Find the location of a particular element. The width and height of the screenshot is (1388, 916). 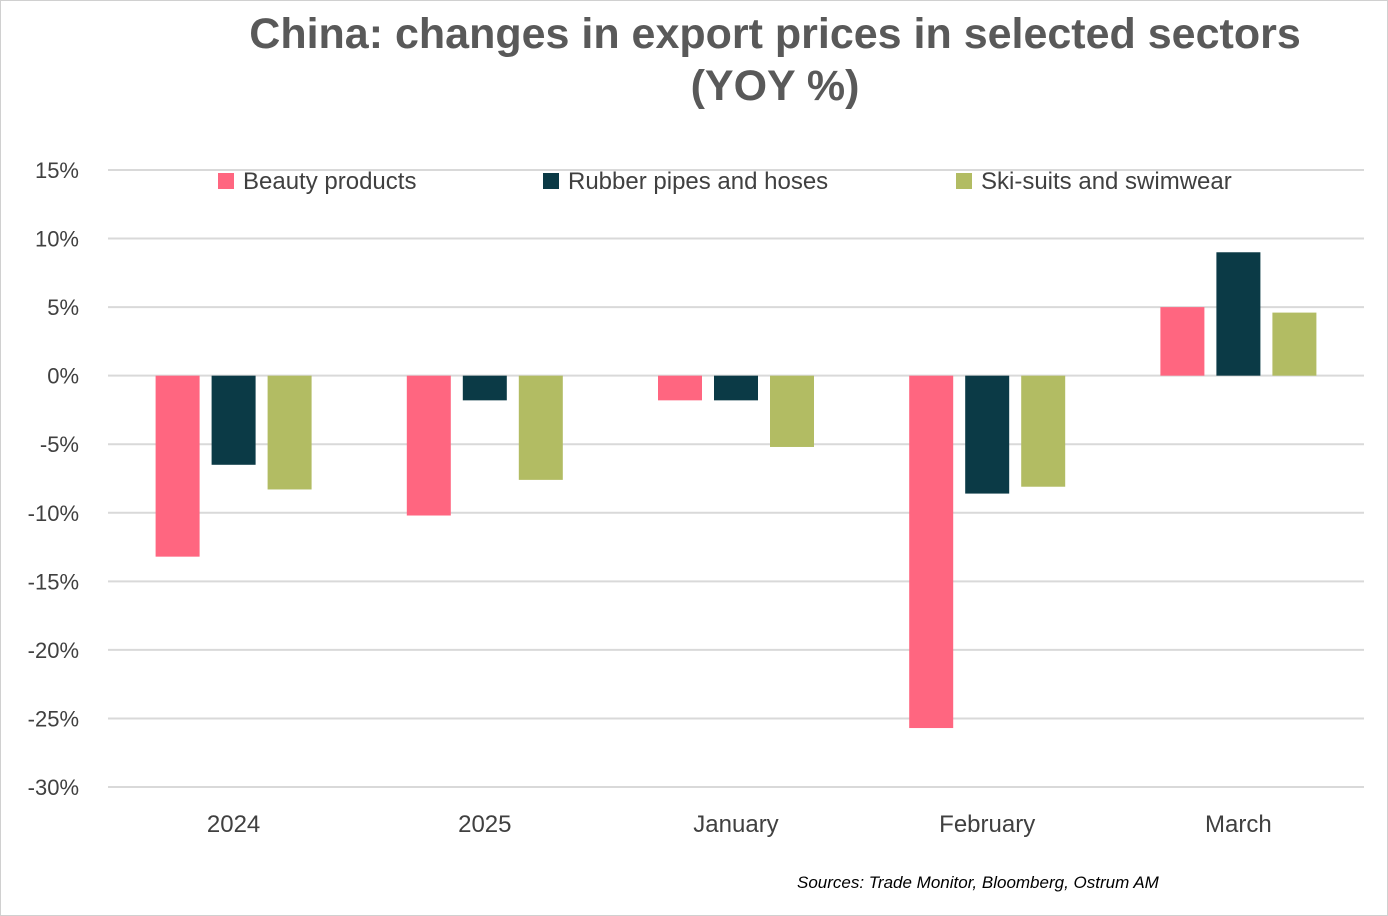

x-axis: 2024 2025 January February March is located at coordinates (739, 824).